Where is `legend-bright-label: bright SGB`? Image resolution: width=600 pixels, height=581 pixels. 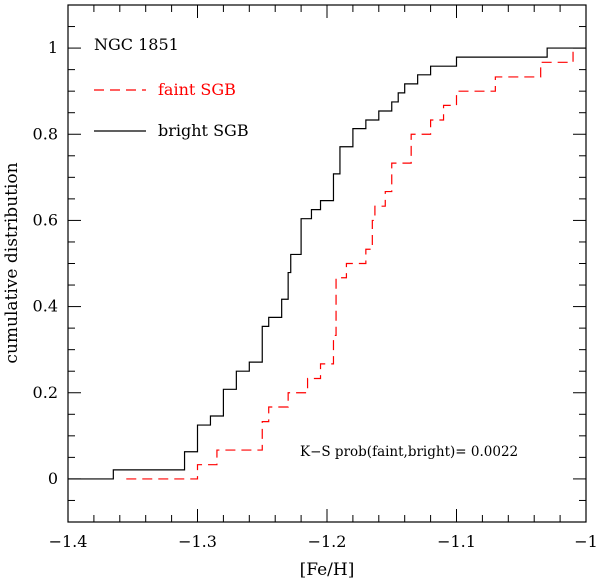 legend-bright-label: bright SGB is located at coordinates (203, 130).